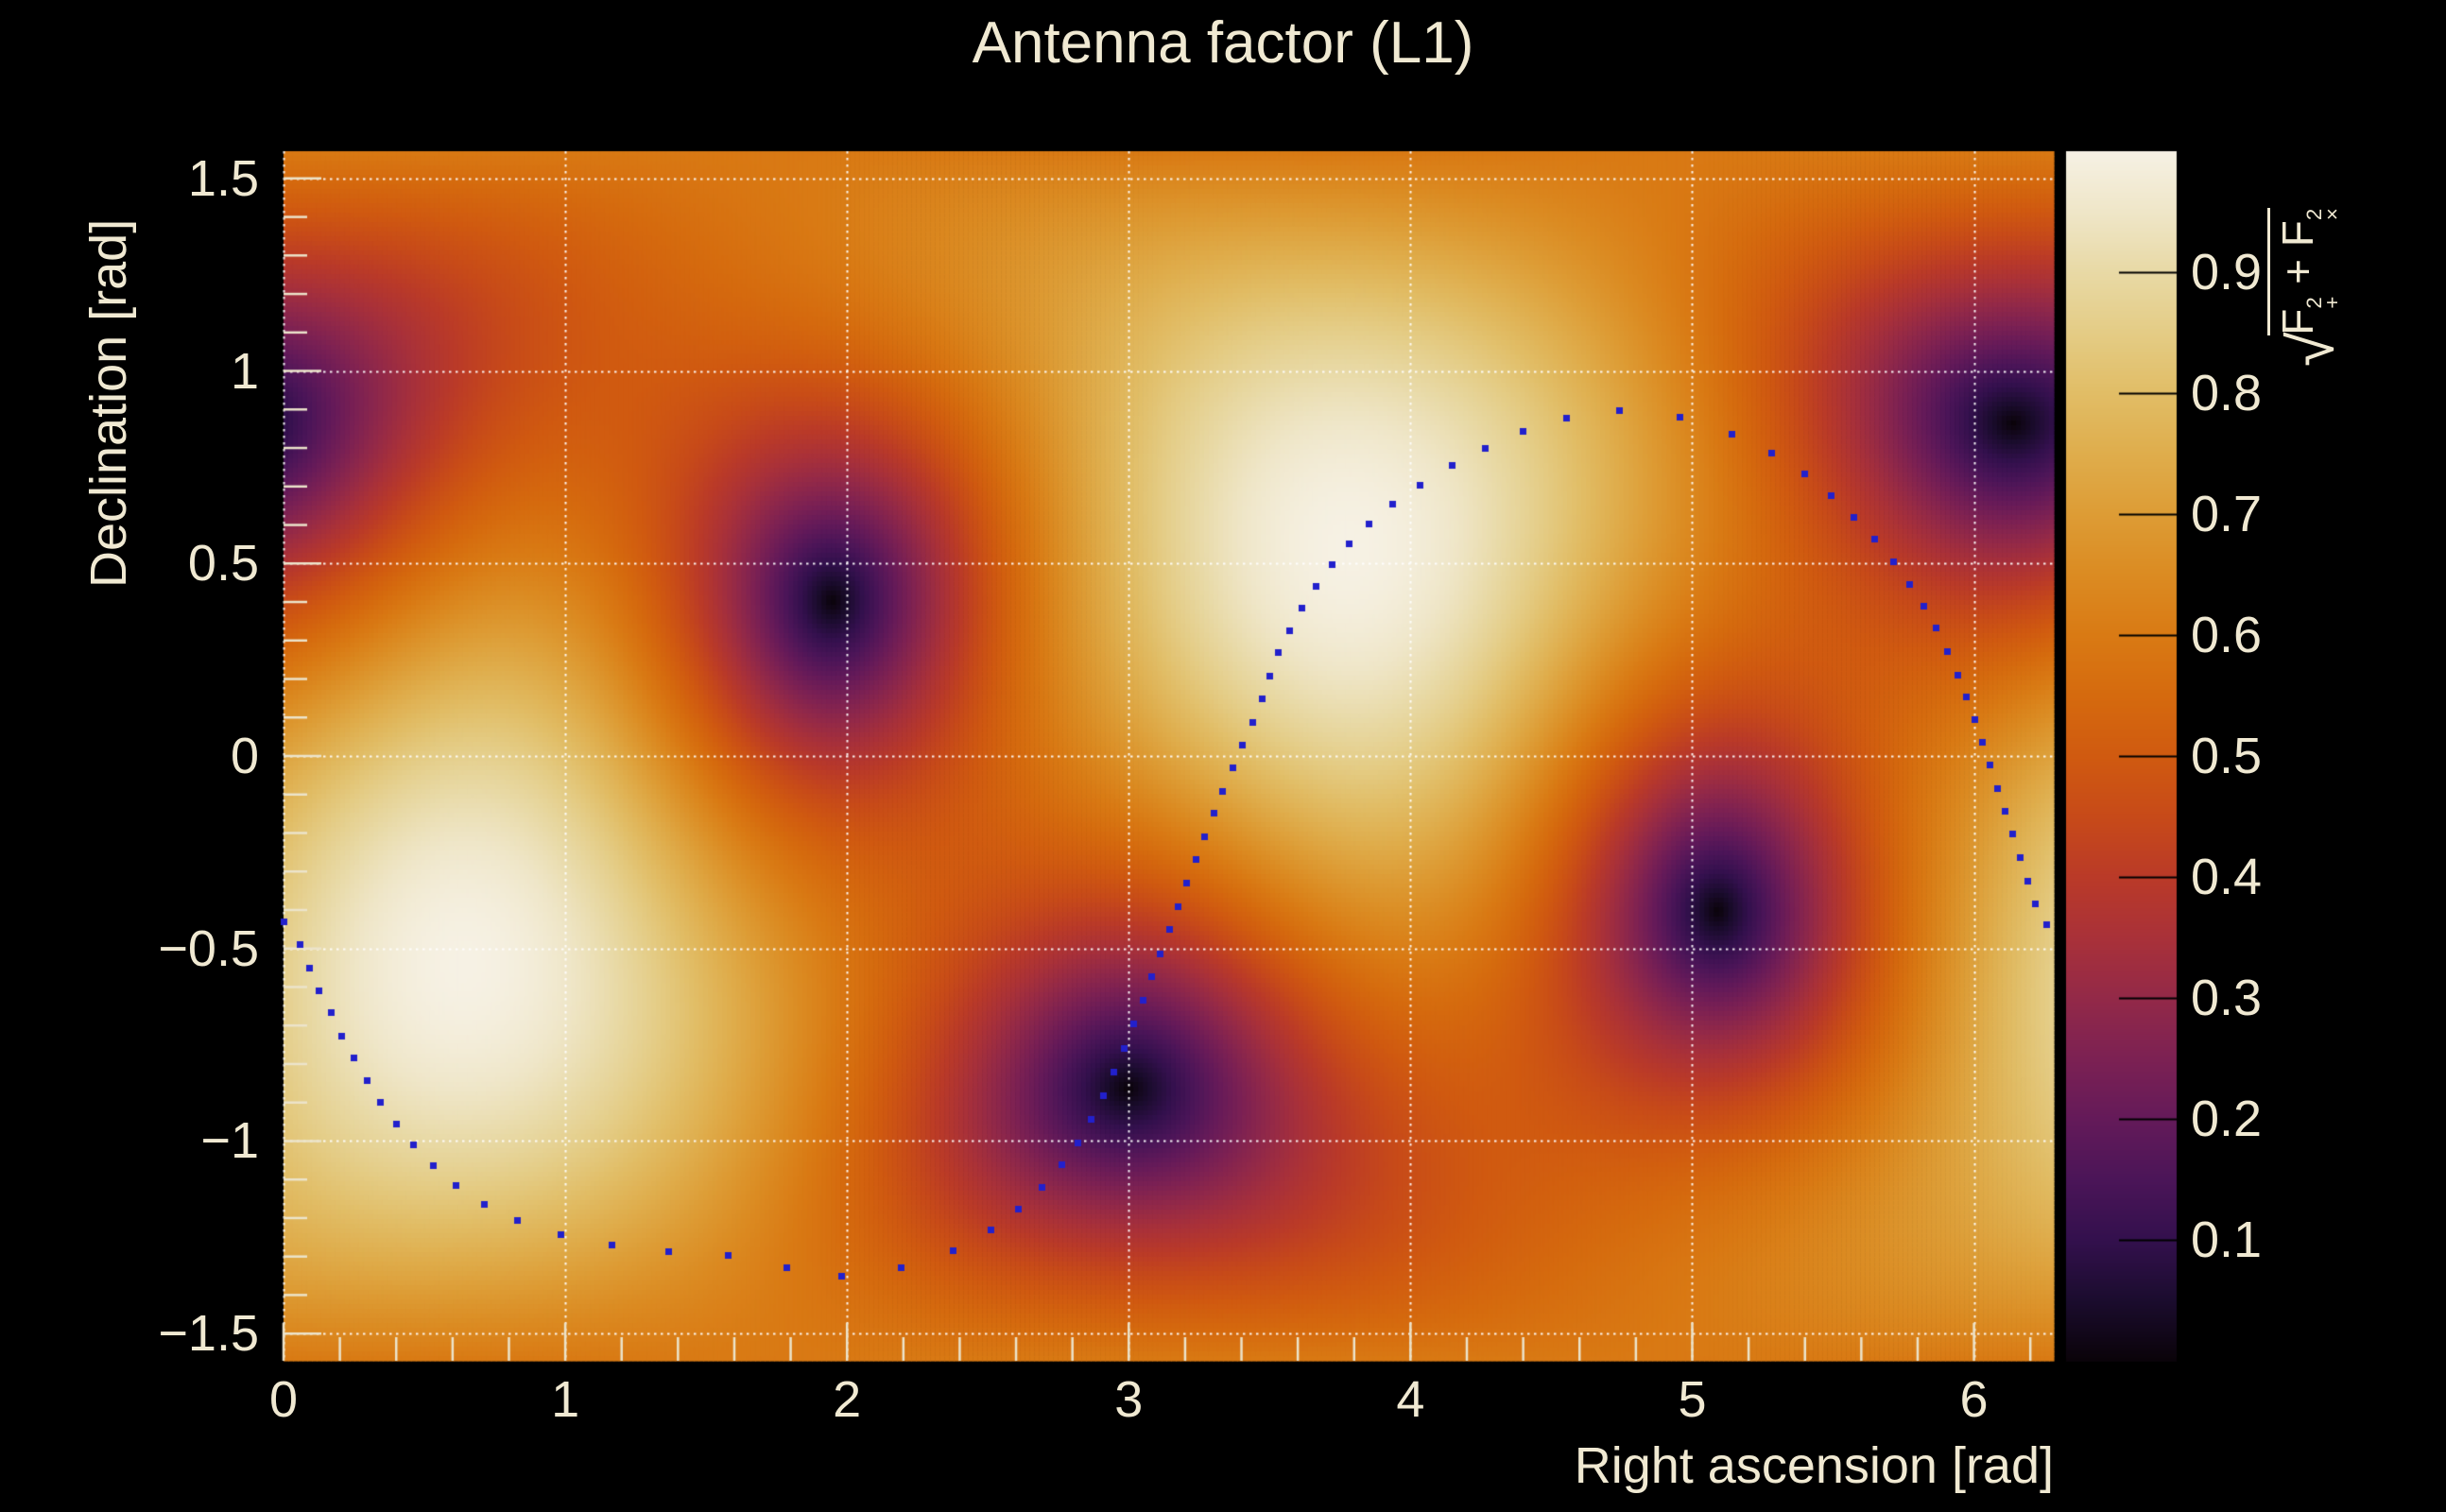 The image size is (2446, 1512). Describe the element at coordinates (1814, 1465) in the screenshot. I see `x-axis-title: Right ascension [rad]` at that location.